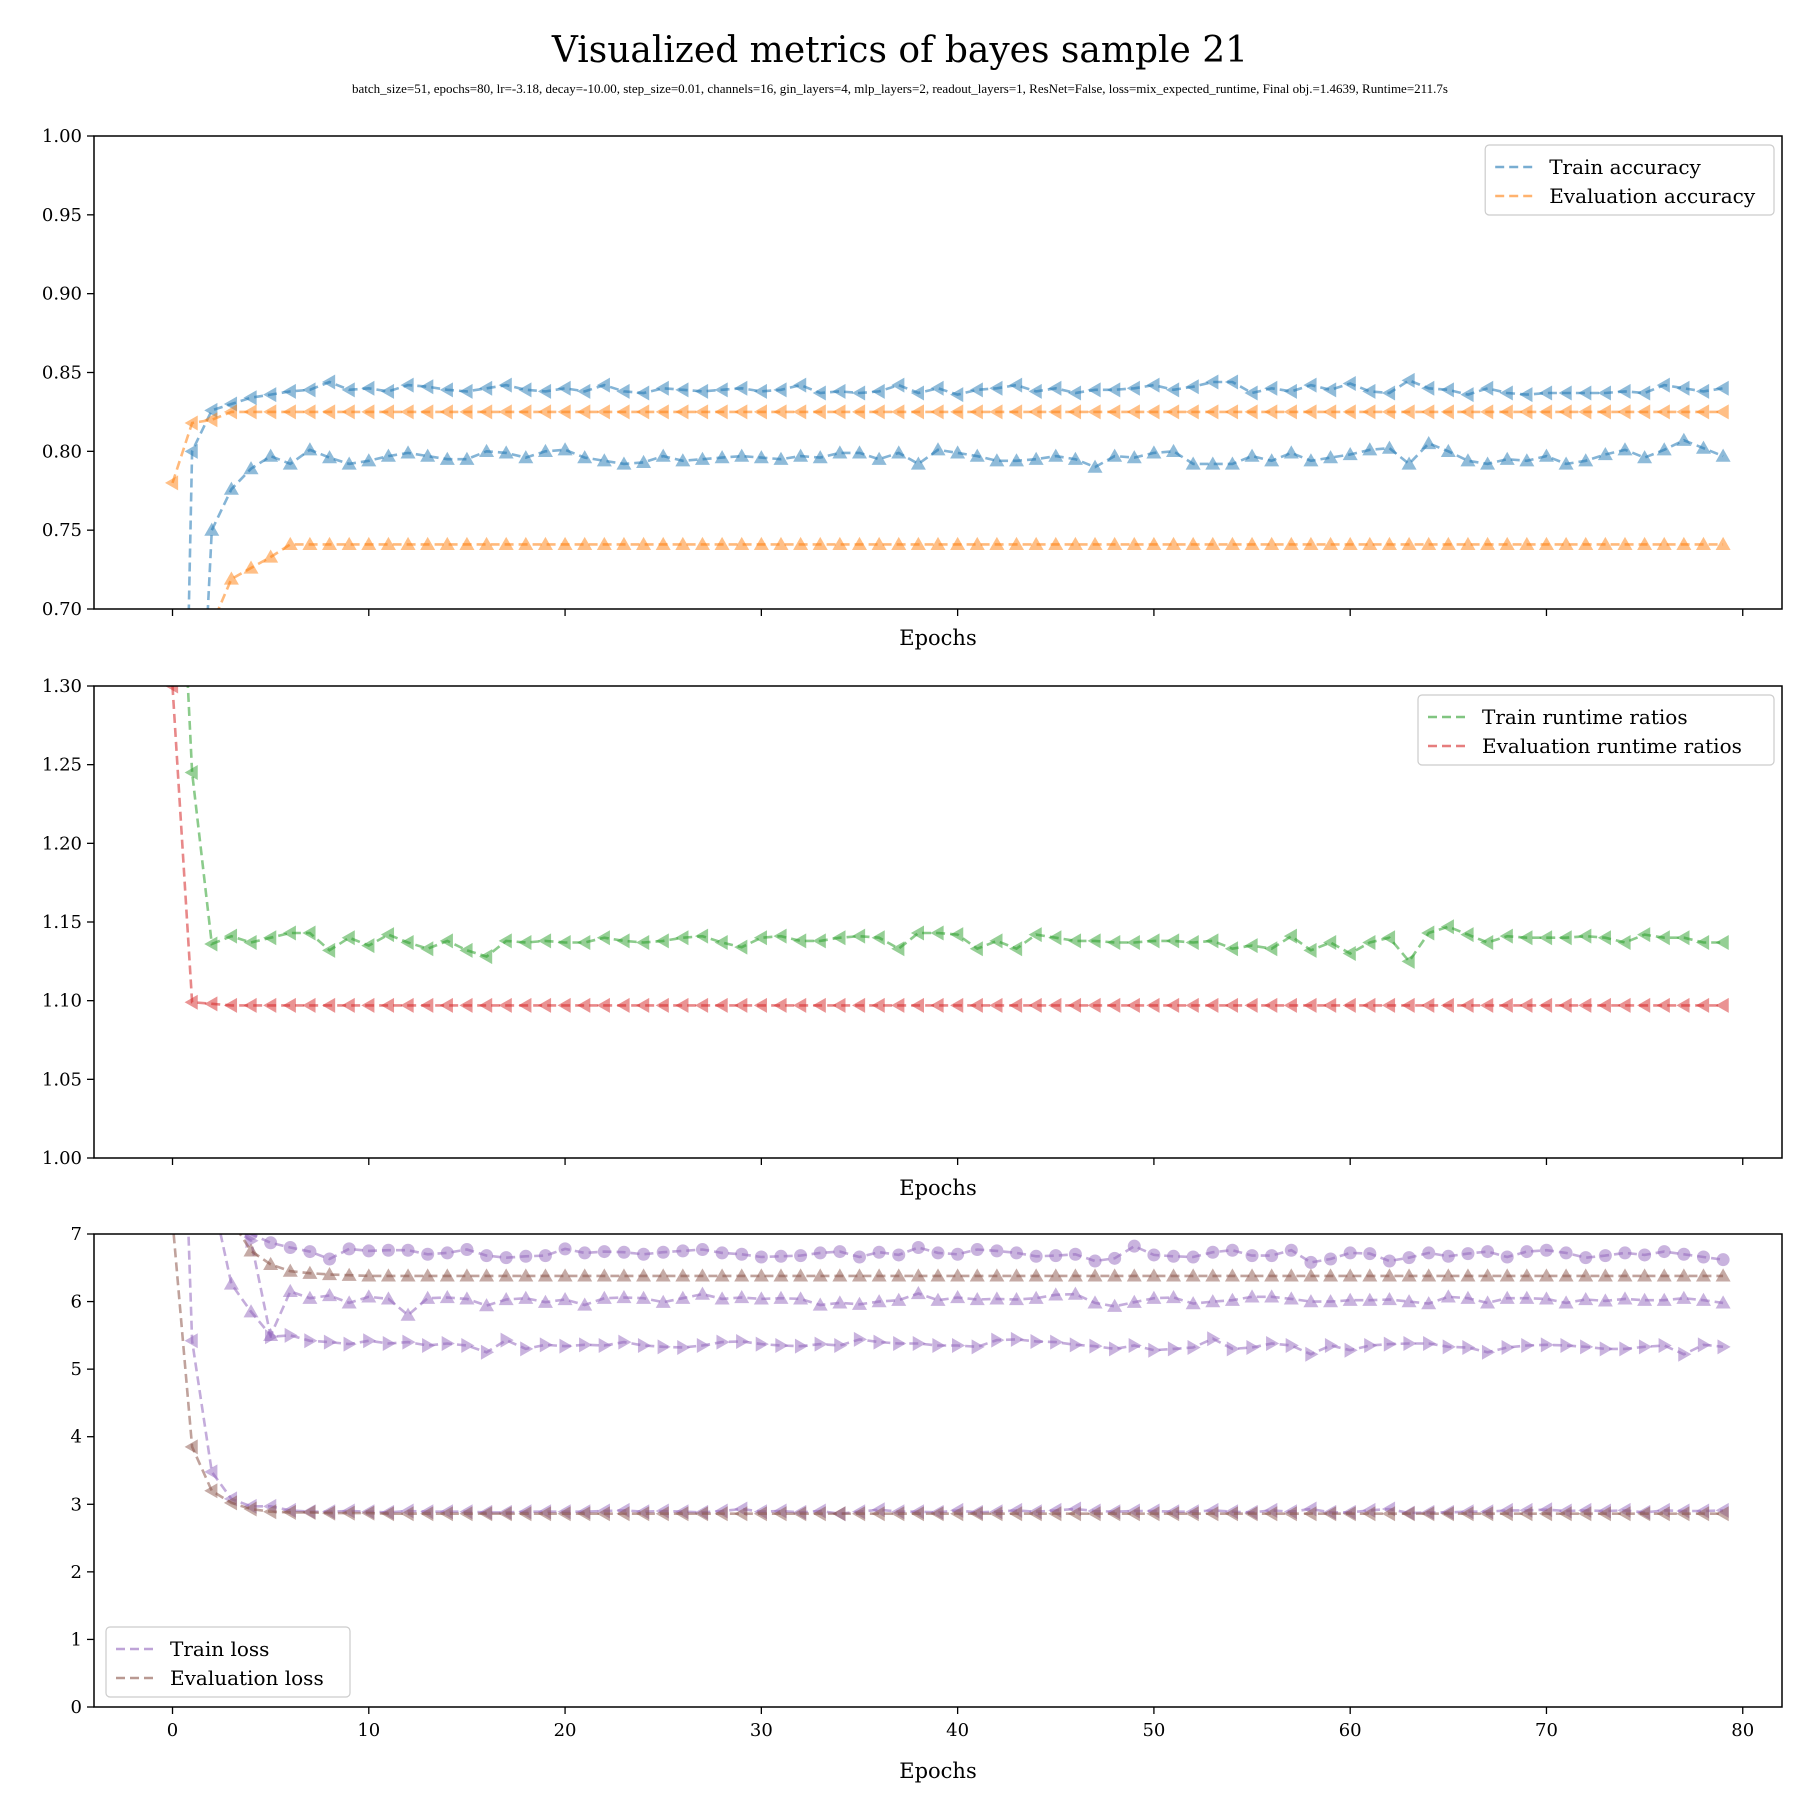 This screenshot has height=1800, width=1800. What do you see at coordinates (76, 1707) in the screenshot?
I see `y-tick-label: 0` at bounding box center [76, 1707].